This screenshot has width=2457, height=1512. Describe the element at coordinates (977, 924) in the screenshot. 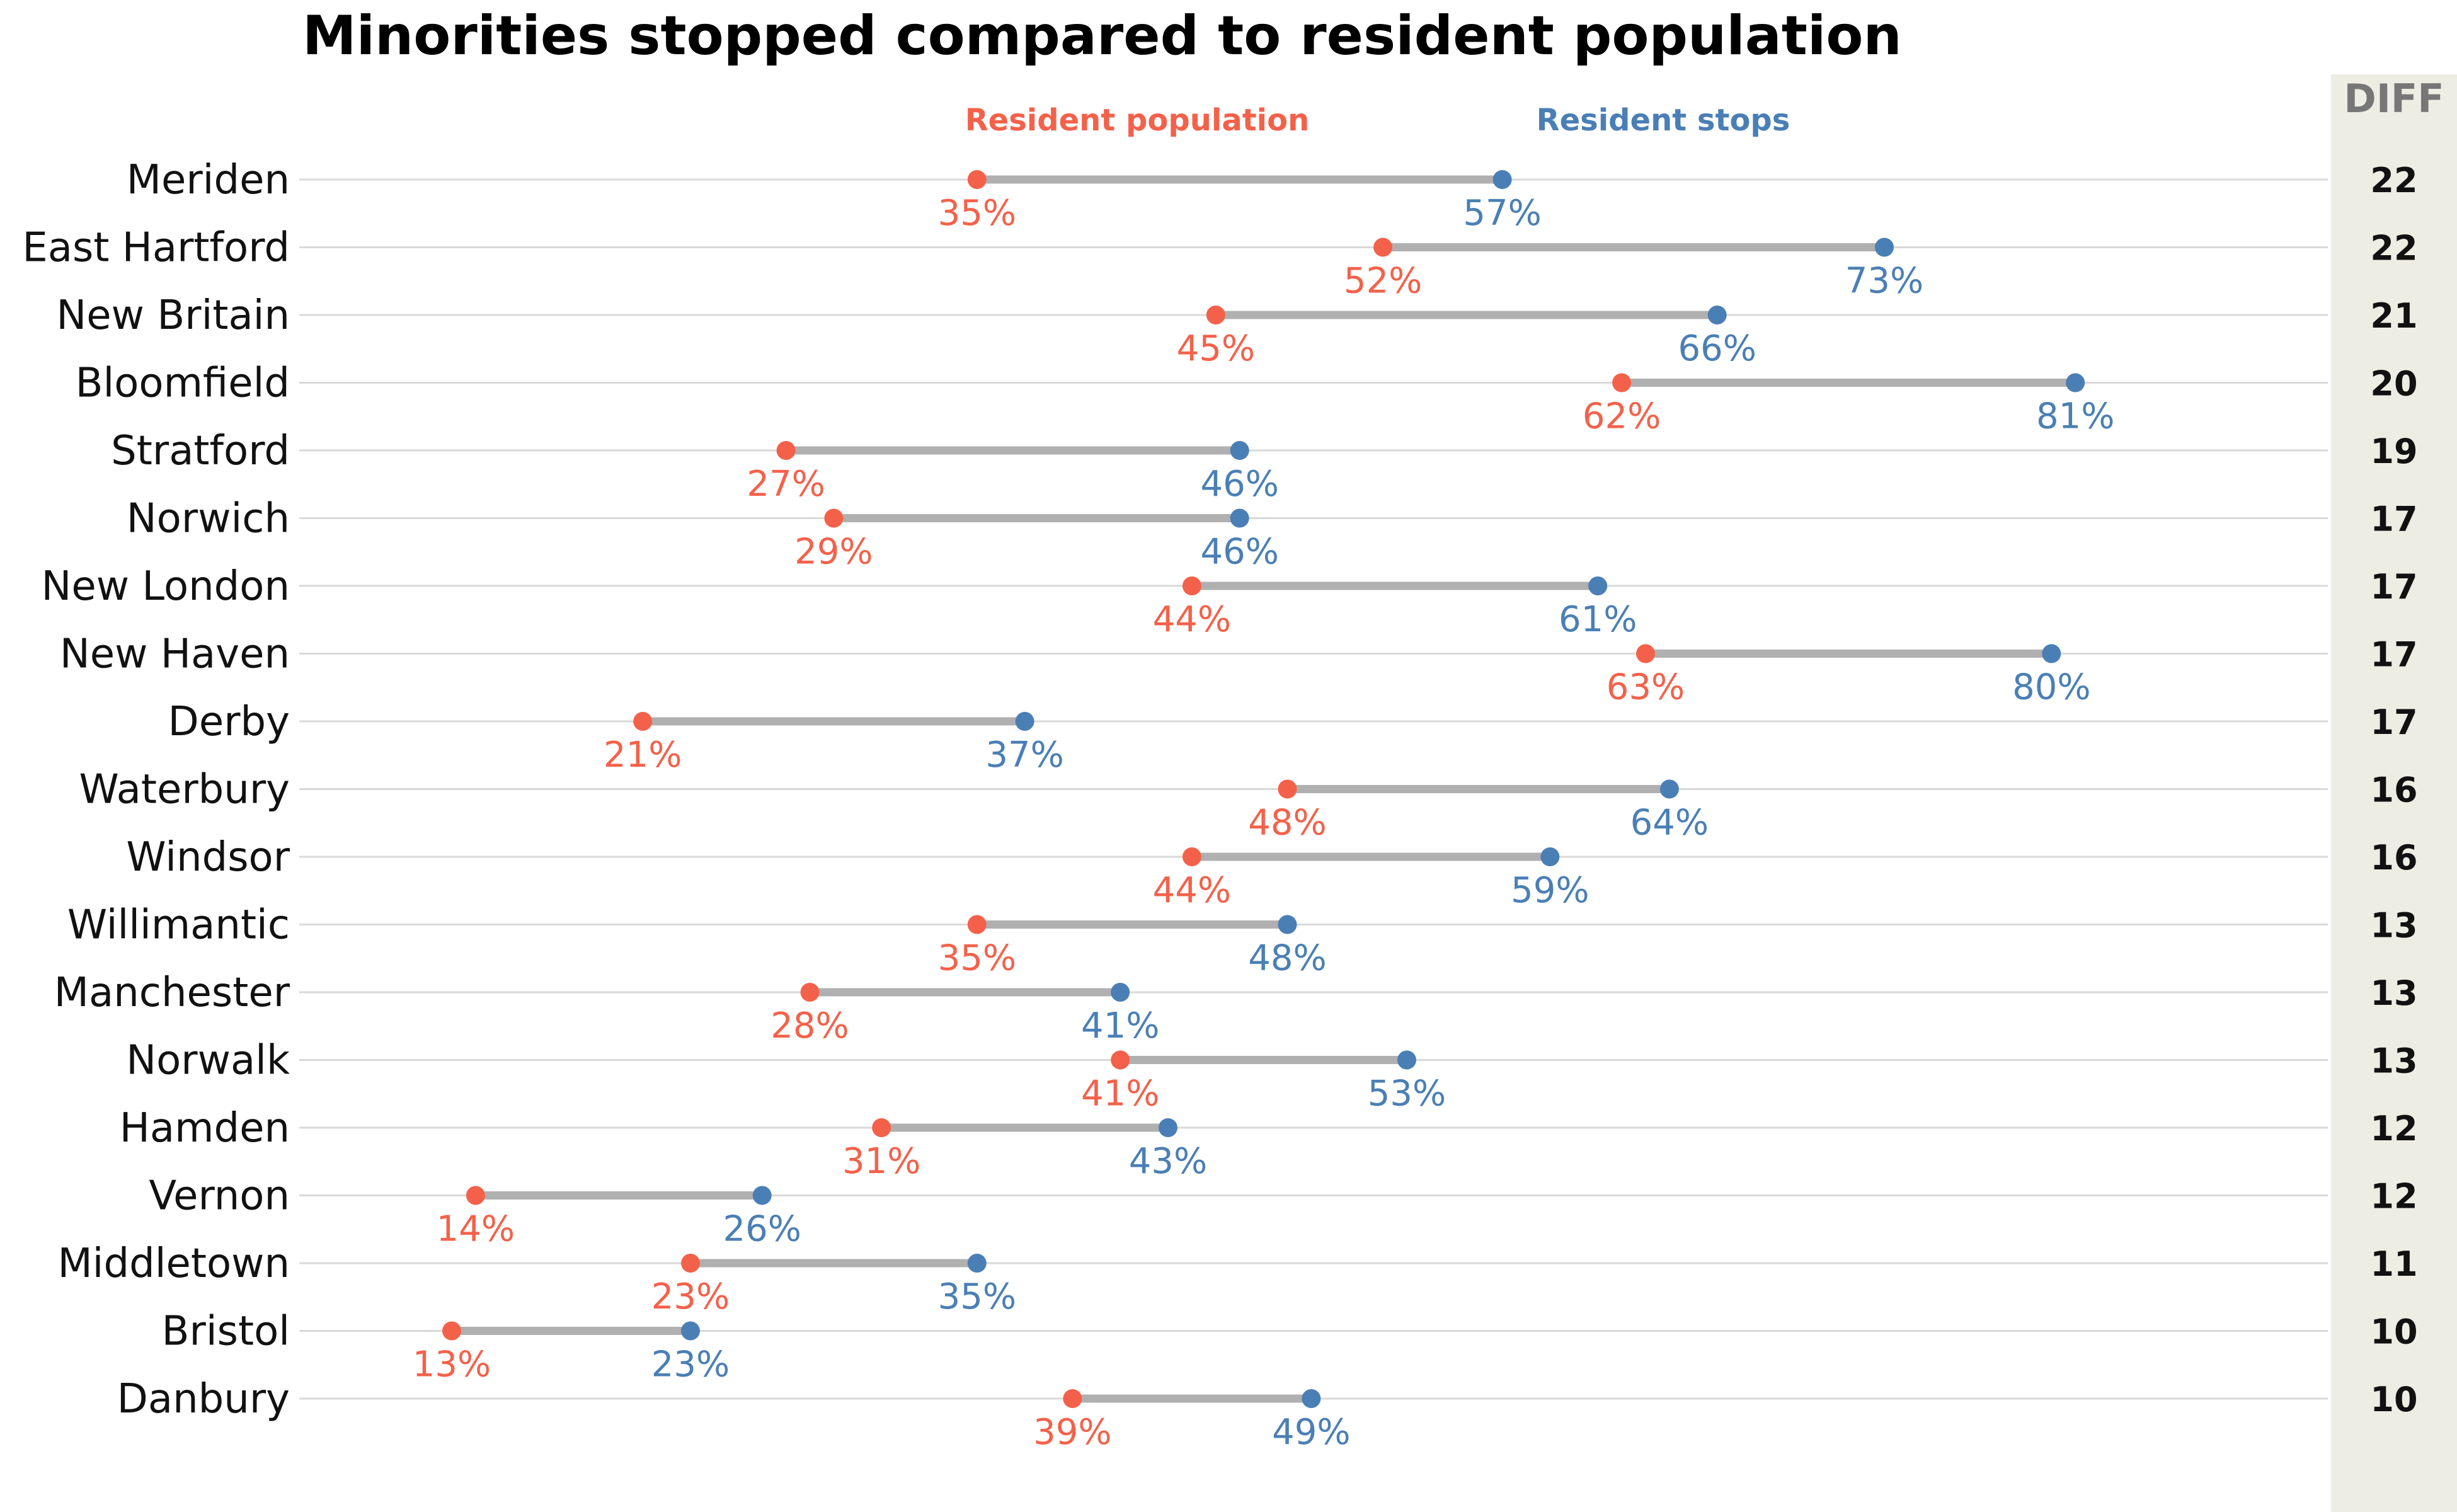

I see `population-point-willimantic` at that location.